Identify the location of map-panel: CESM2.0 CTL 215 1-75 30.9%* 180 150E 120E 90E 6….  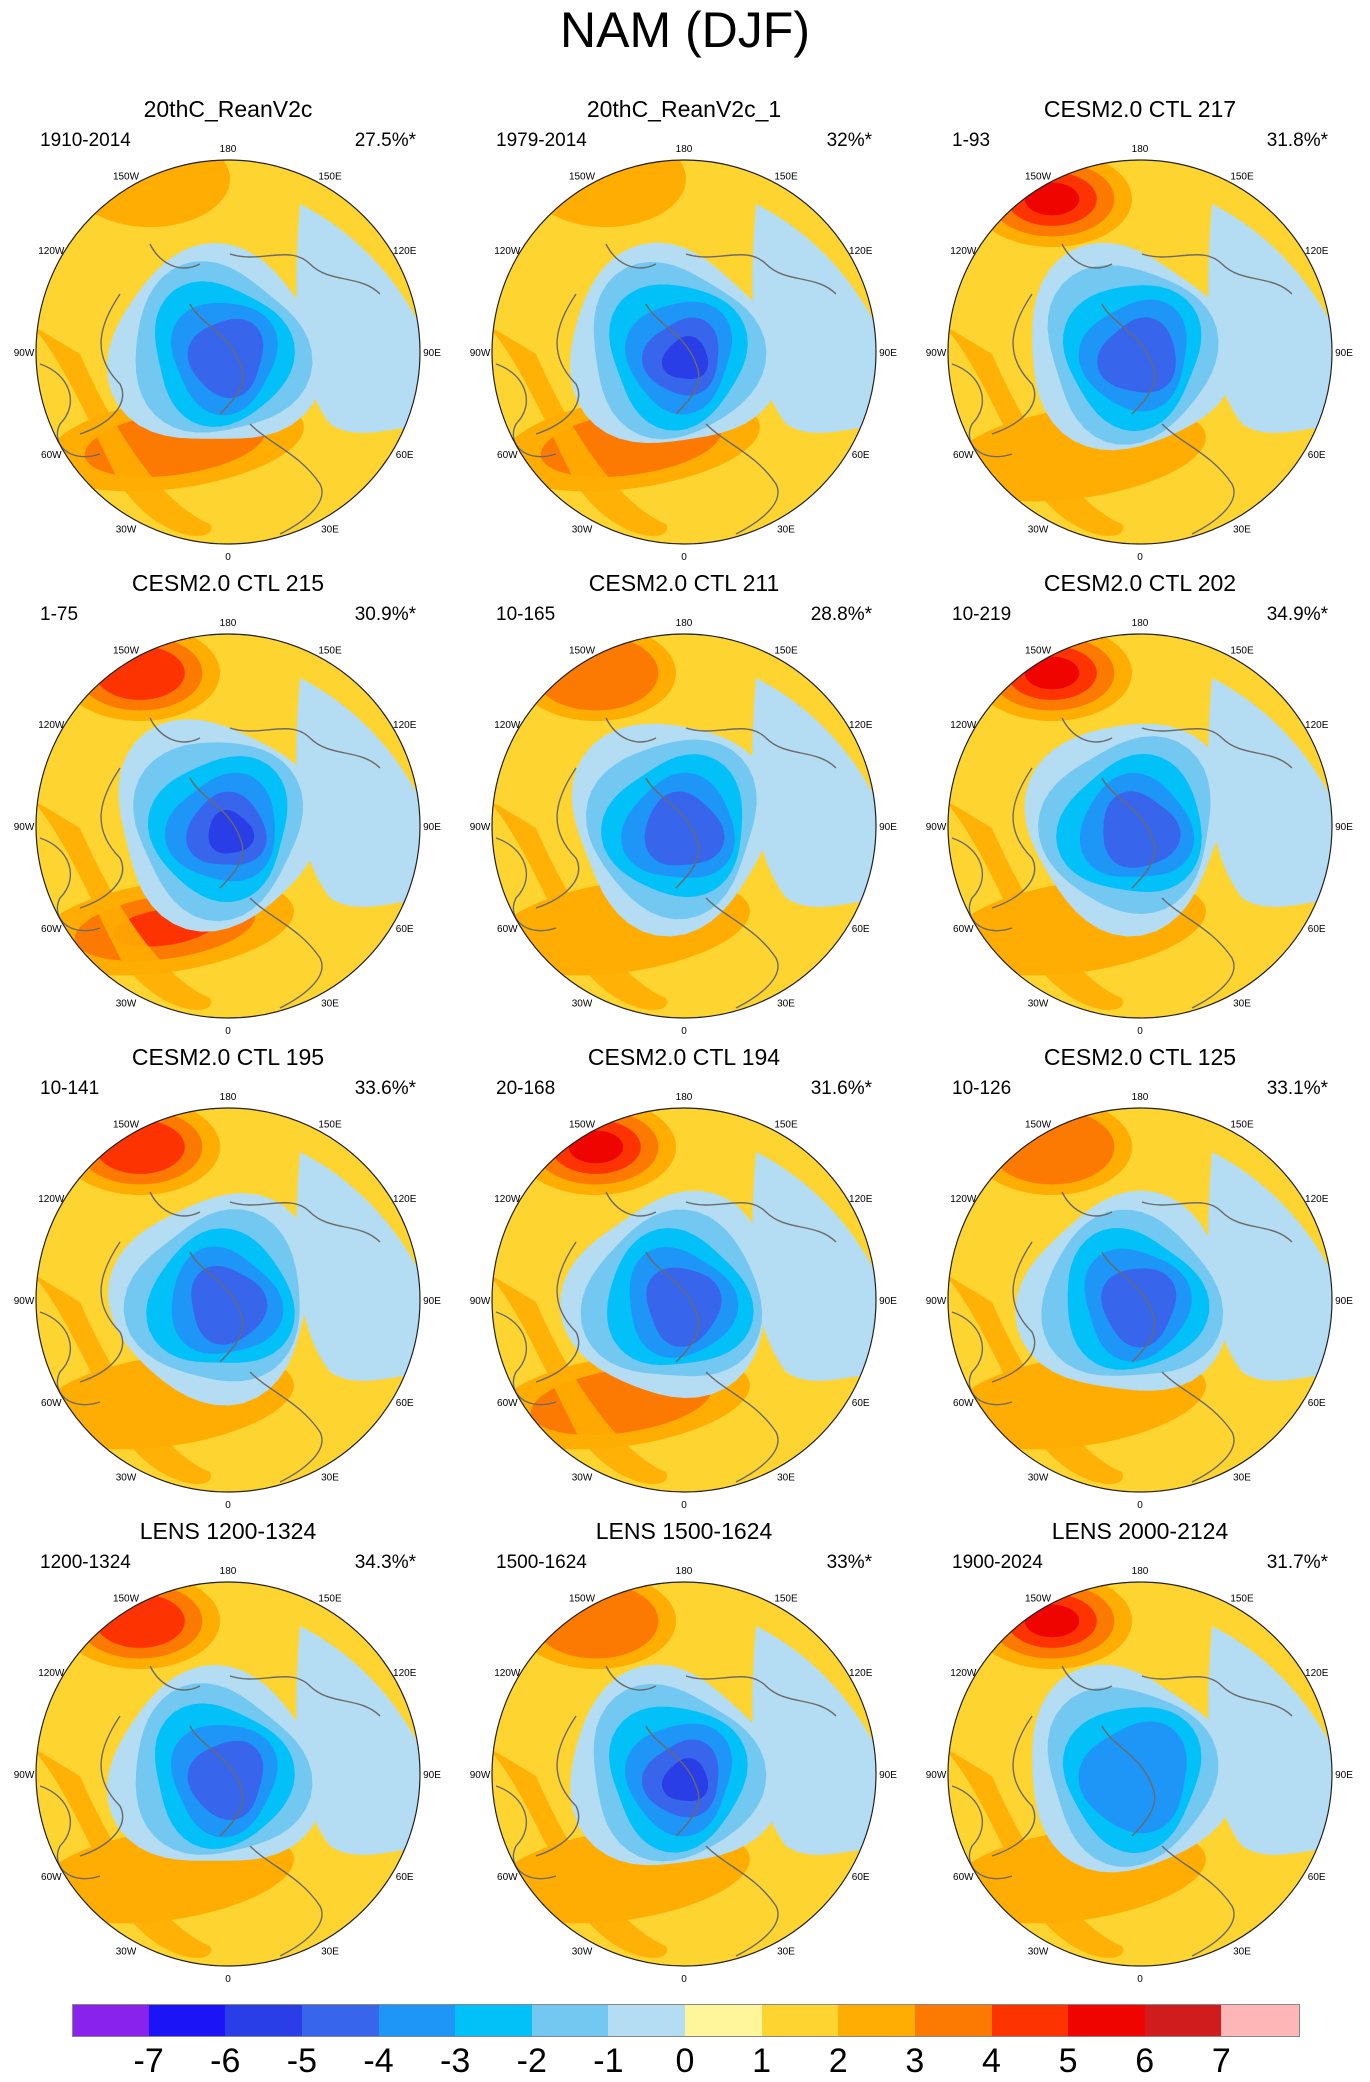
(228, 803).